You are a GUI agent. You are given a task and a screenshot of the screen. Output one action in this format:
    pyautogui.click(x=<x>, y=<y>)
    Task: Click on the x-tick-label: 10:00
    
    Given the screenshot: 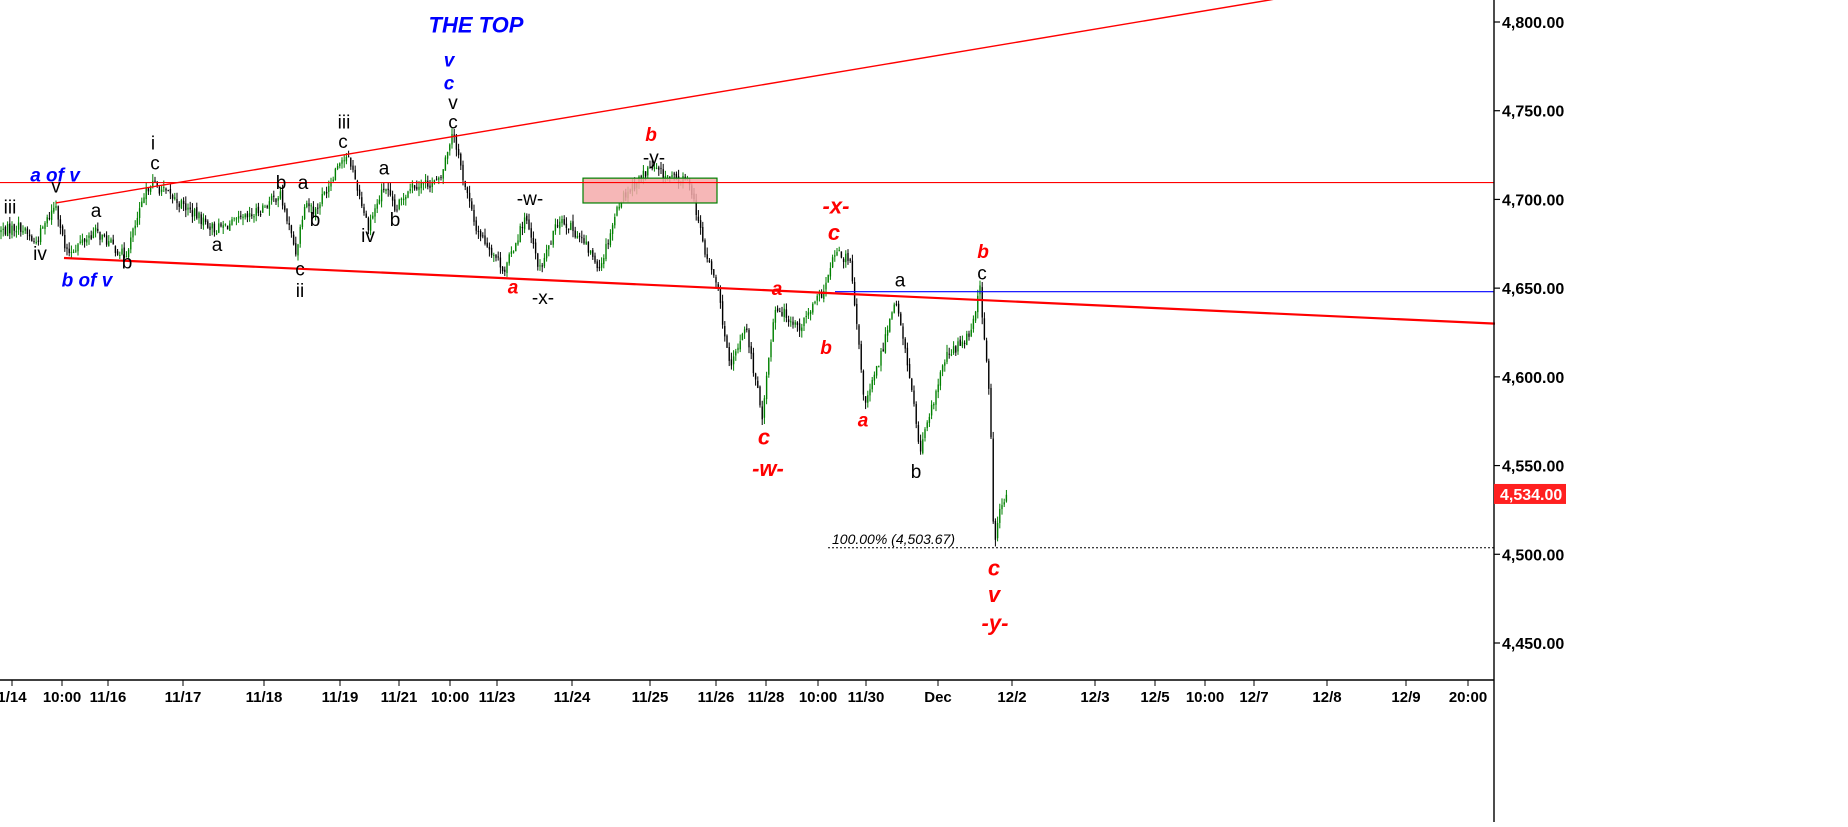 What is the action you would take?
    pyautogui.click(x=62, y=697)
    